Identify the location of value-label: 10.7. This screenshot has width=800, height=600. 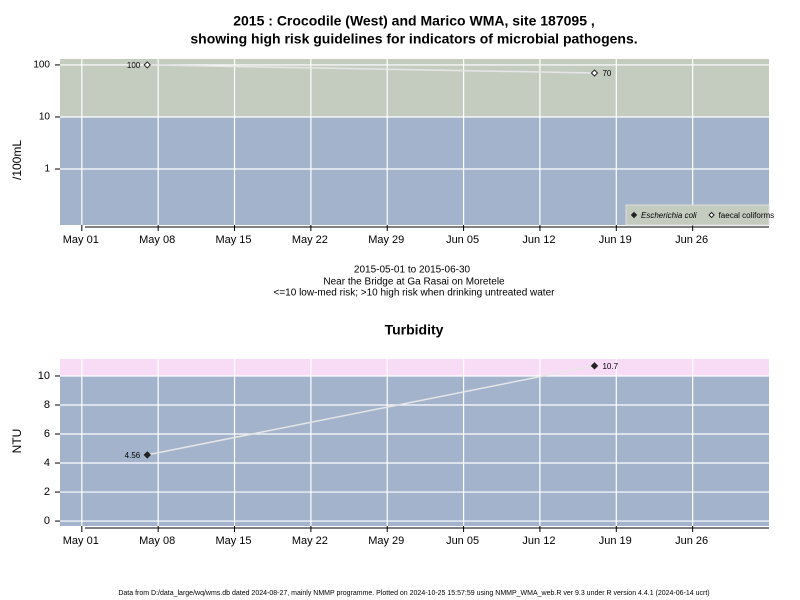
(610, 366).